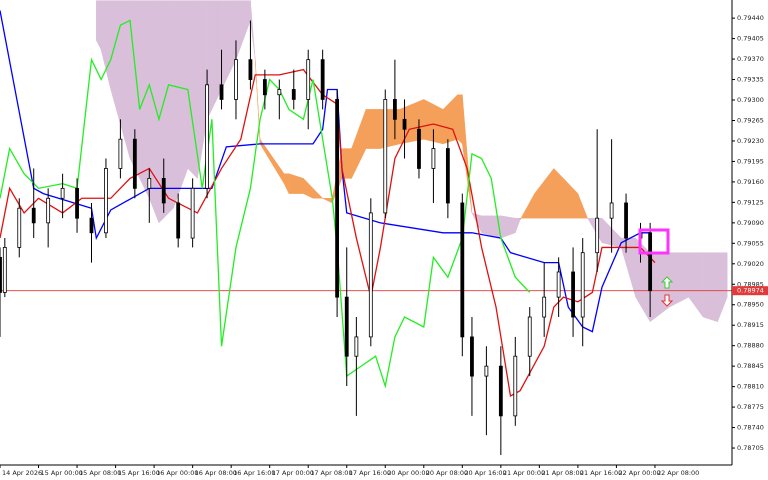 Image resolution: width=768 pixels, height=480 pixels. What do you see at coordinates (216, 473) in the screenshot?
I see `x-tick-label: 16 Apr 08:00` at bounding box center [216, 473].